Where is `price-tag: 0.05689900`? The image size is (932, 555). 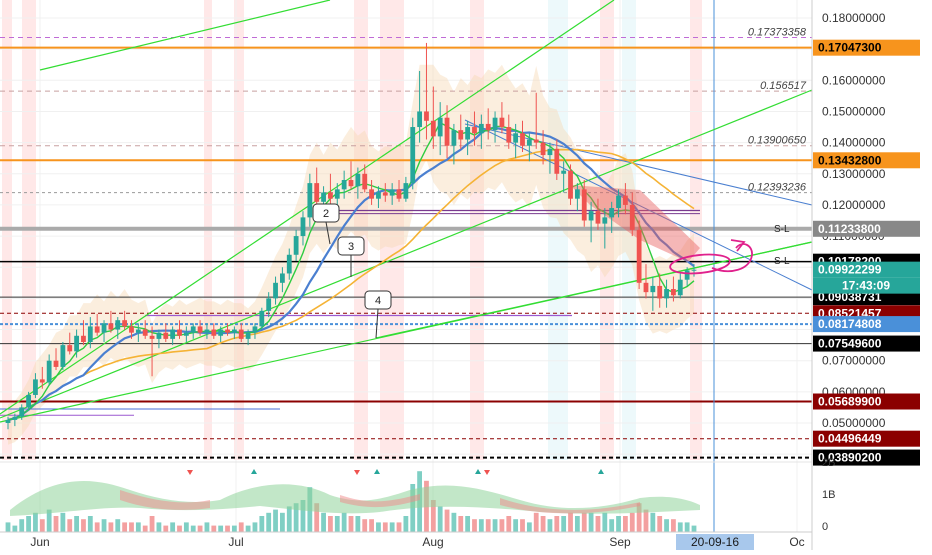
price-tag: 0.05689900 is located at coordinates (866, 401).